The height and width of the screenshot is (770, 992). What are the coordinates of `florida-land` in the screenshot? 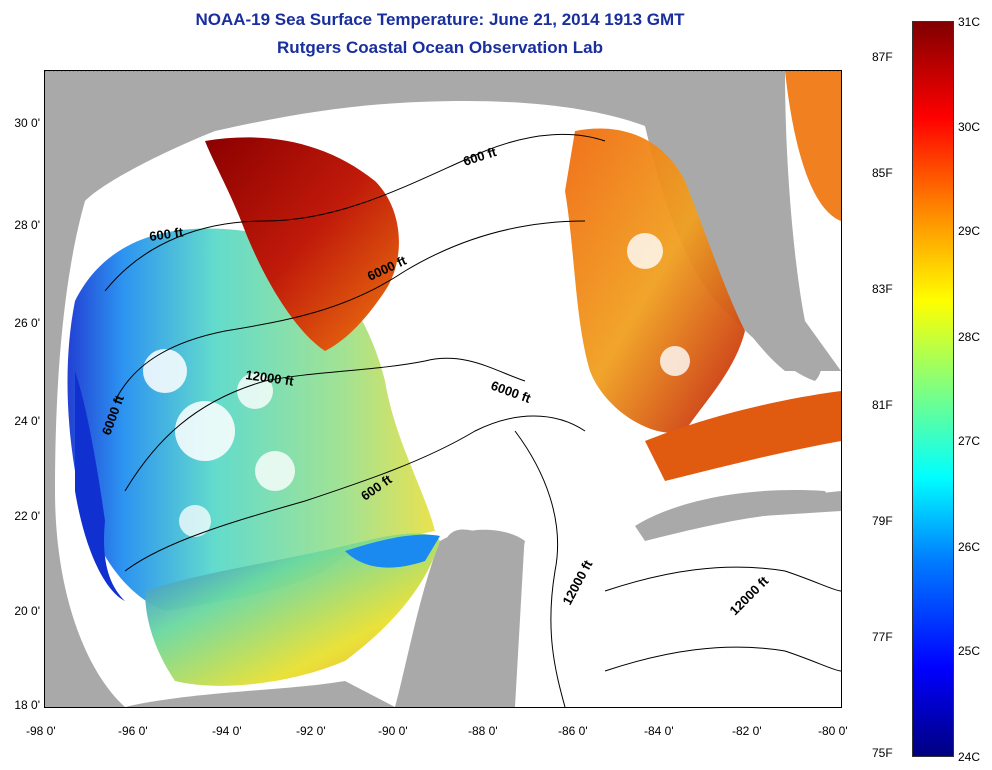 It's located at (733, 253).